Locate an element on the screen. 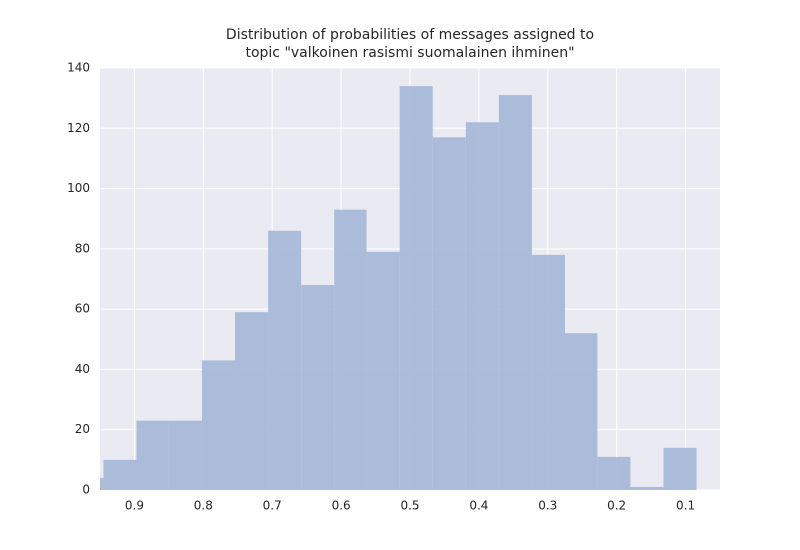 Image resolution: width=800 pixels, height=550 pixels. x-tick-label: 0.3 is located at coordinates (547, 506).